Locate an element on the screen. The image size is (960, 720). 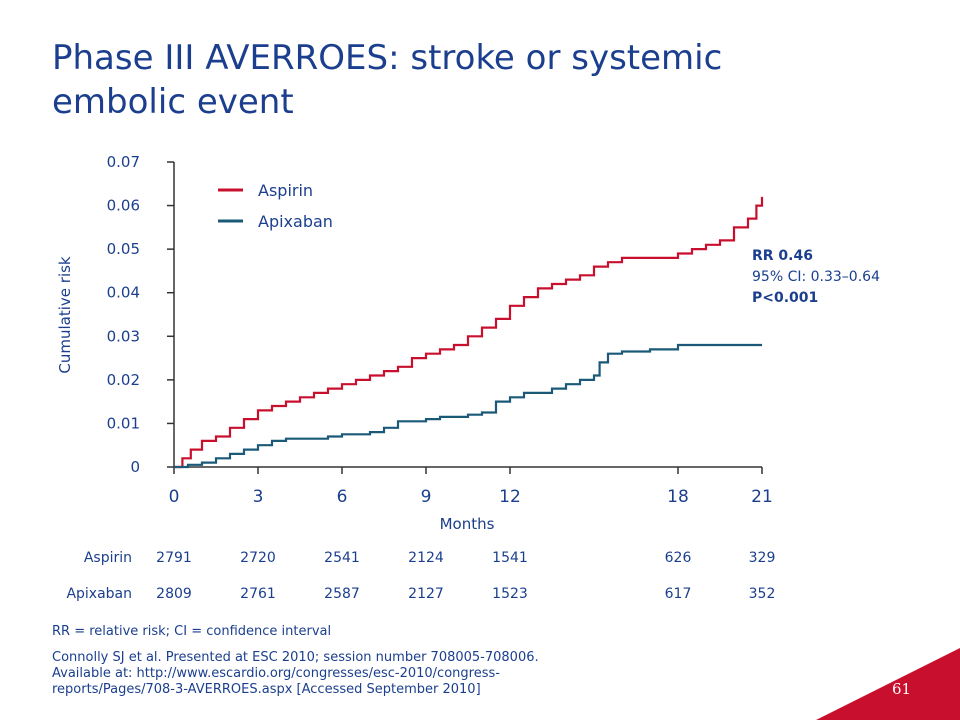
at-risk-value: 1541 is located at coordinates (510, 558).